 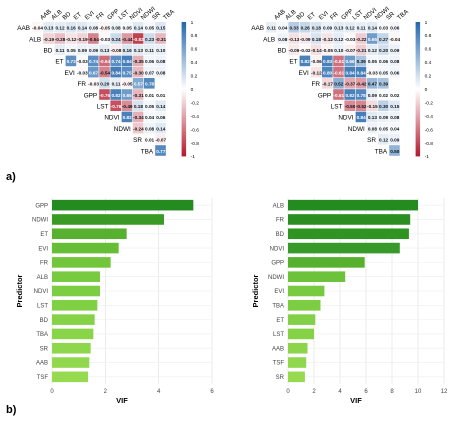 What do you see at coordinates (370, 1) in the screenshot?
I see `heatmap-title: EU50km` at bounding box center [370, 1].